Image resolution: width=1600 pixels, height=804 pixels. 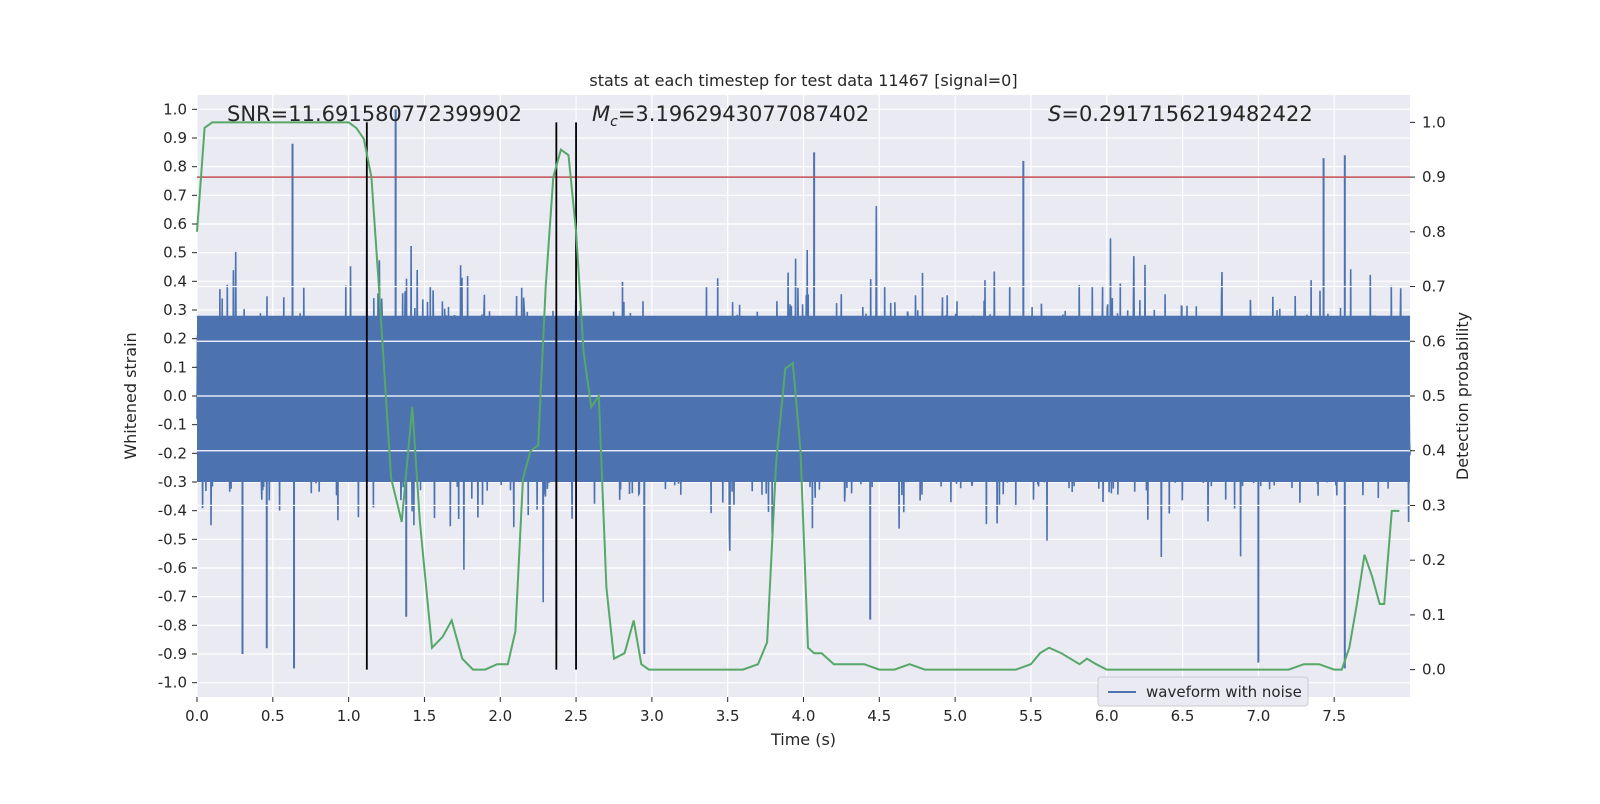 I want to click on y-left-tick-label: 0.3, so click(x=175, y=310).